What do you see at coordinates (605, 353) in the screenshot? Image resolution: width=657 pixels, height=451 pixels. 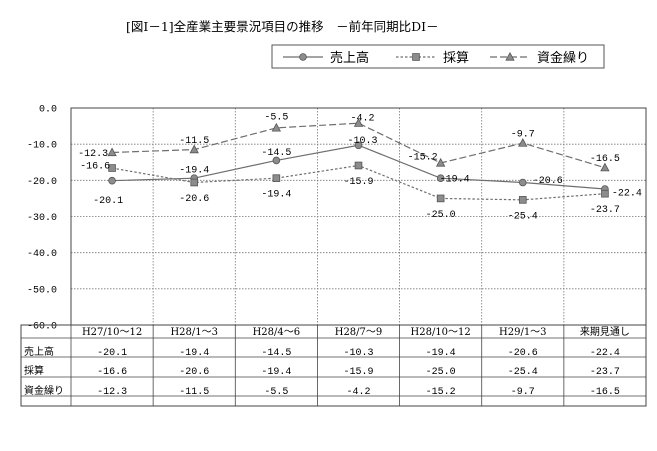 I see `table-cell: -22.4` at bounding box center [605, 353].